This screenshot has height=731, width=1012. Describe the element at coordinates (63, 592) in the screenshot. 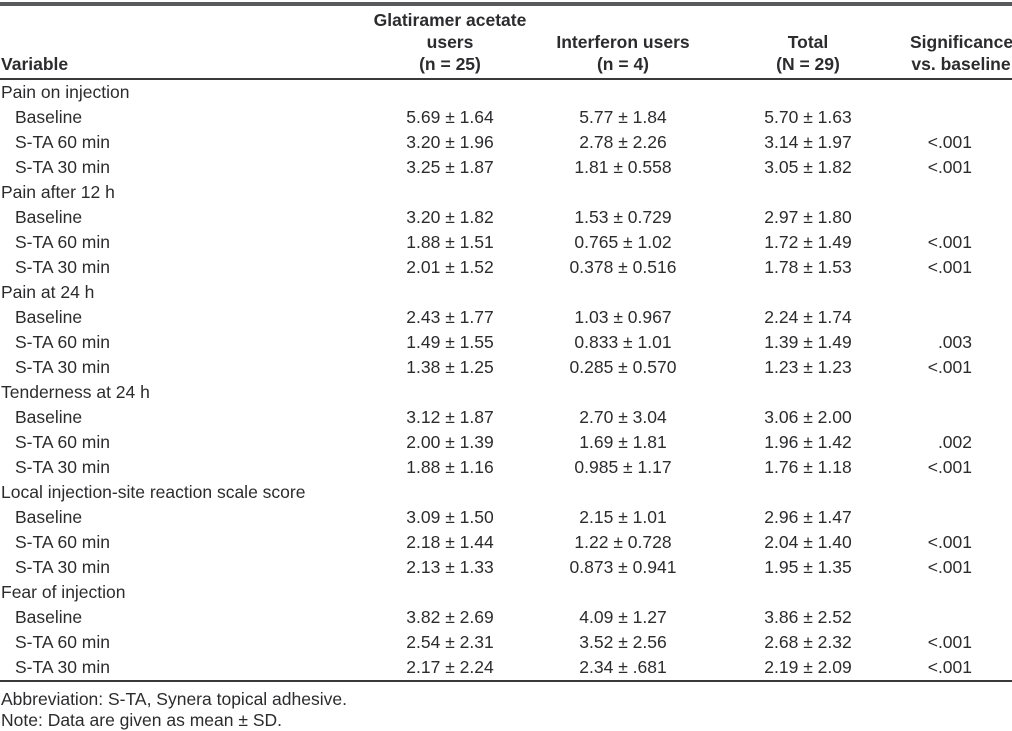

I see `section-title: Fear of injection` at that location.